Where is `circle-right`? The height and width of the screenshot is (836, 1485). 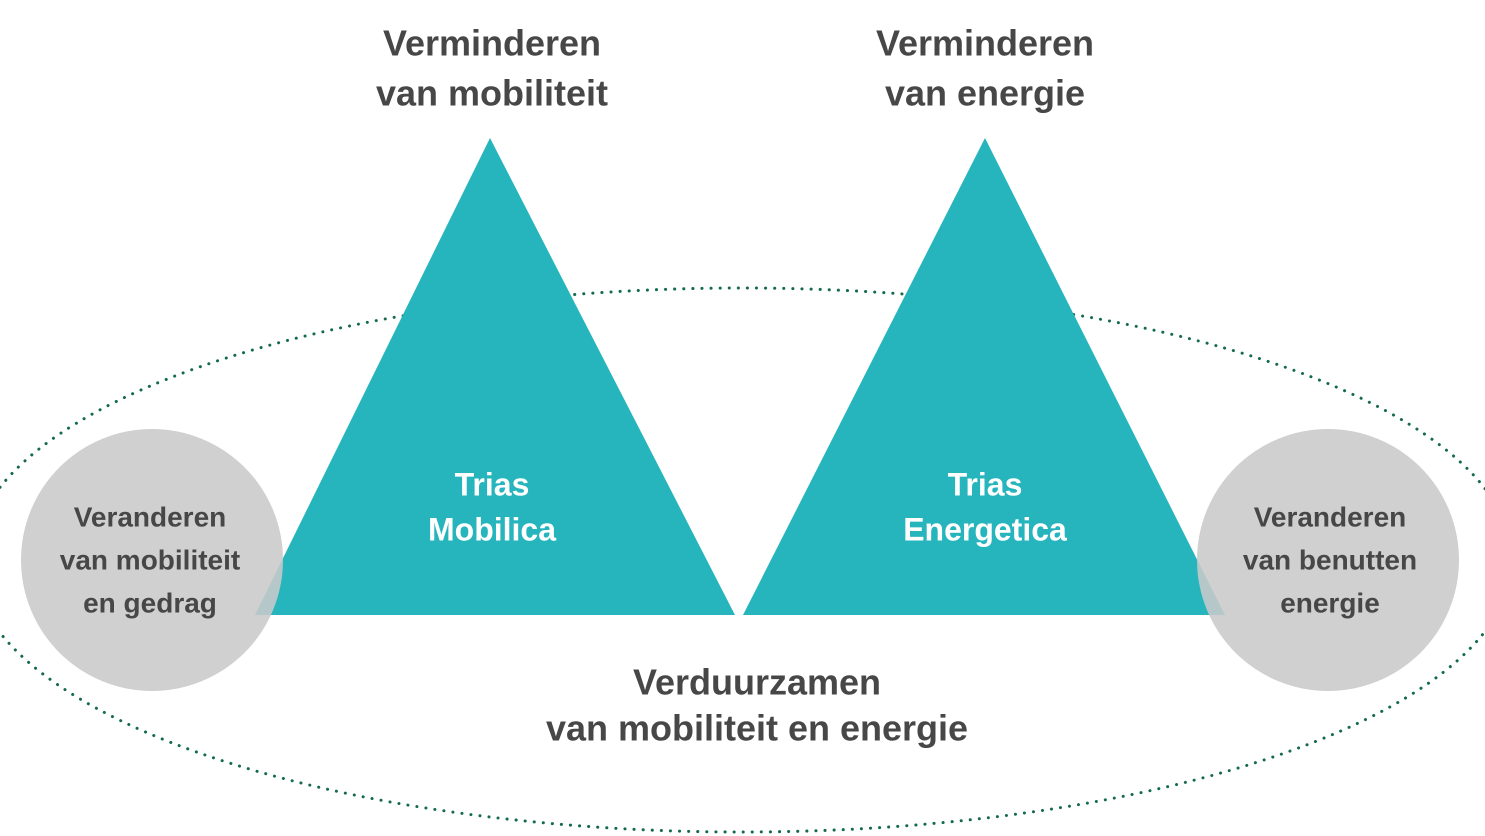
circle-right is located at coordinates (1328, 560).